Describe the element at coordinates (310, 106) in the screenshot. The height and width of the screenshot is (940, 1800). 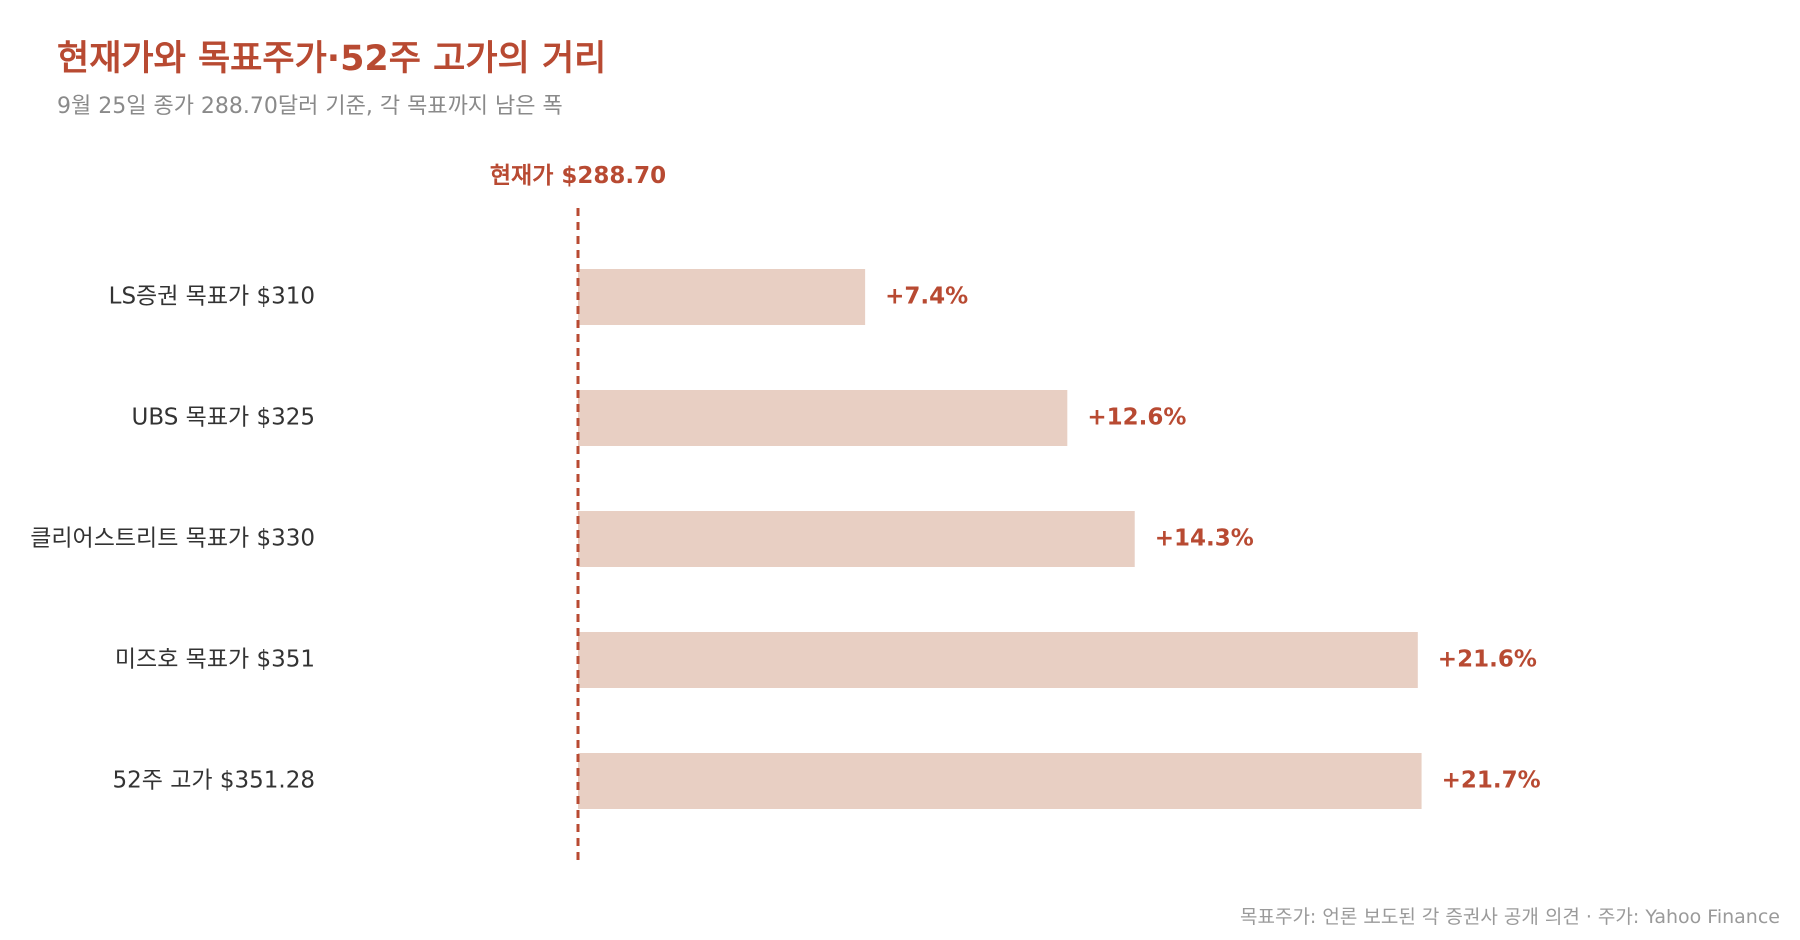
I see `chart-subtitle: 9월 25일 종가 288.70달러 기준, 각 목표까지 남은 폭` at that location.